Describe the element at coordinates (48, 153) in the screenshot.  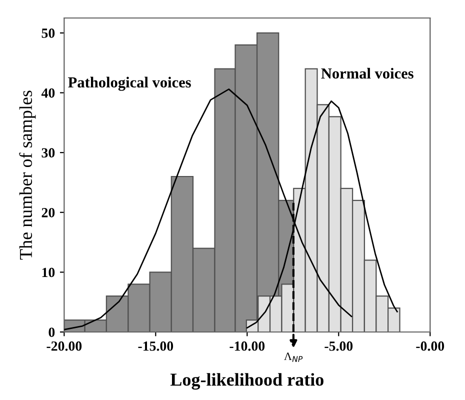
I see `y-tick-label: 30` at that location.